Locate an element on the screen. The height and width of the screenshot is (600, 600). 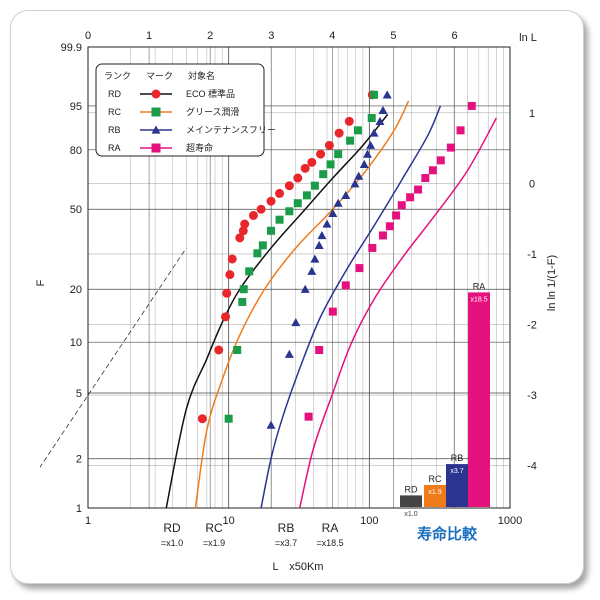
y2-axis-label: ln ln 1/(1-F) is located at coordinates (552, 283).